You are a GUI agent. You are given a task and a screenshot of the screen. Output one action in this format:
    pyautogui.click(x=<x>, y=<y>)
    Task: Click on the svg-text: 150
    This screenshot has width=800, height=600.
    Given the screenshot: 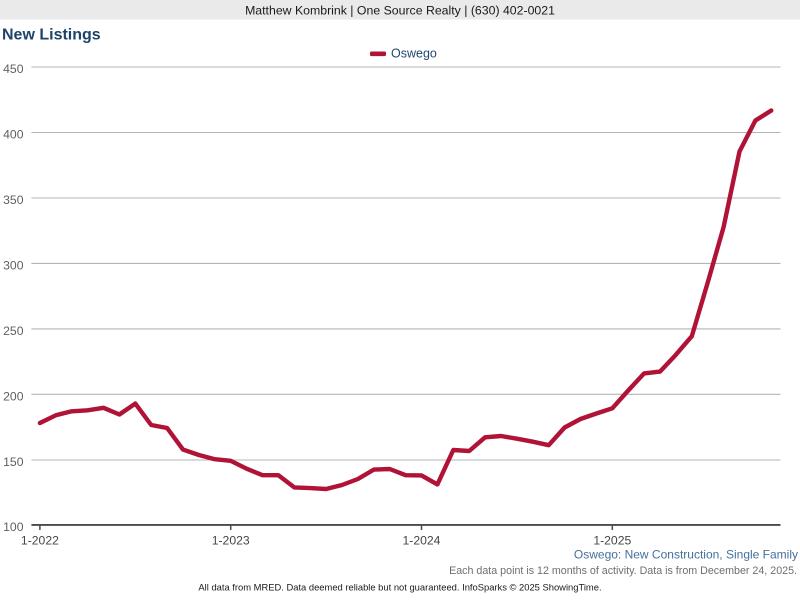 What is the action you would take?
    pyautogui.click(x=13, y=462)
    